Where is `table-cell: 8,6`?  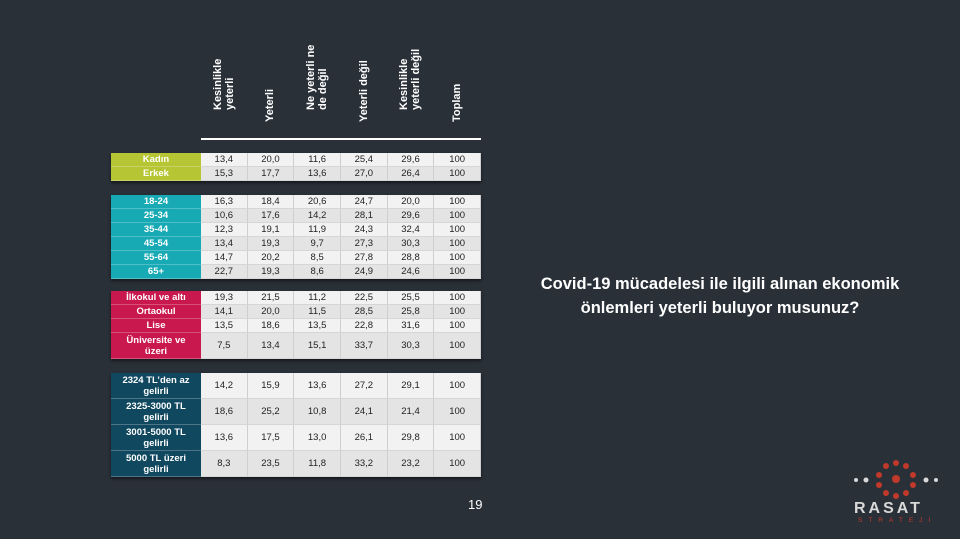 table-cell: 8,6 is located at coordinates (317, 272).